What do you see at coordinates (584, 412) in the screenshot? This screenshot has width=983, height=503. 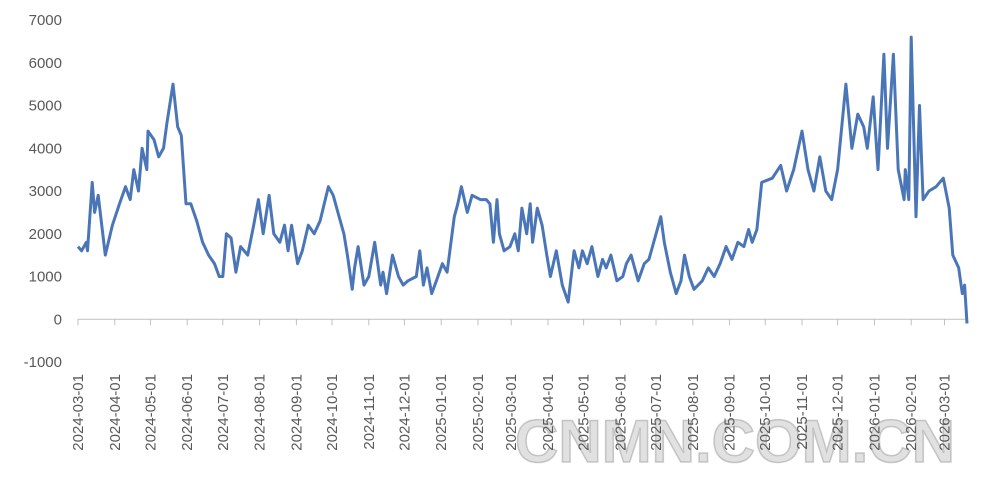 I see `x-tick-label: 2025-05-01` at bounding box center [584, 412].